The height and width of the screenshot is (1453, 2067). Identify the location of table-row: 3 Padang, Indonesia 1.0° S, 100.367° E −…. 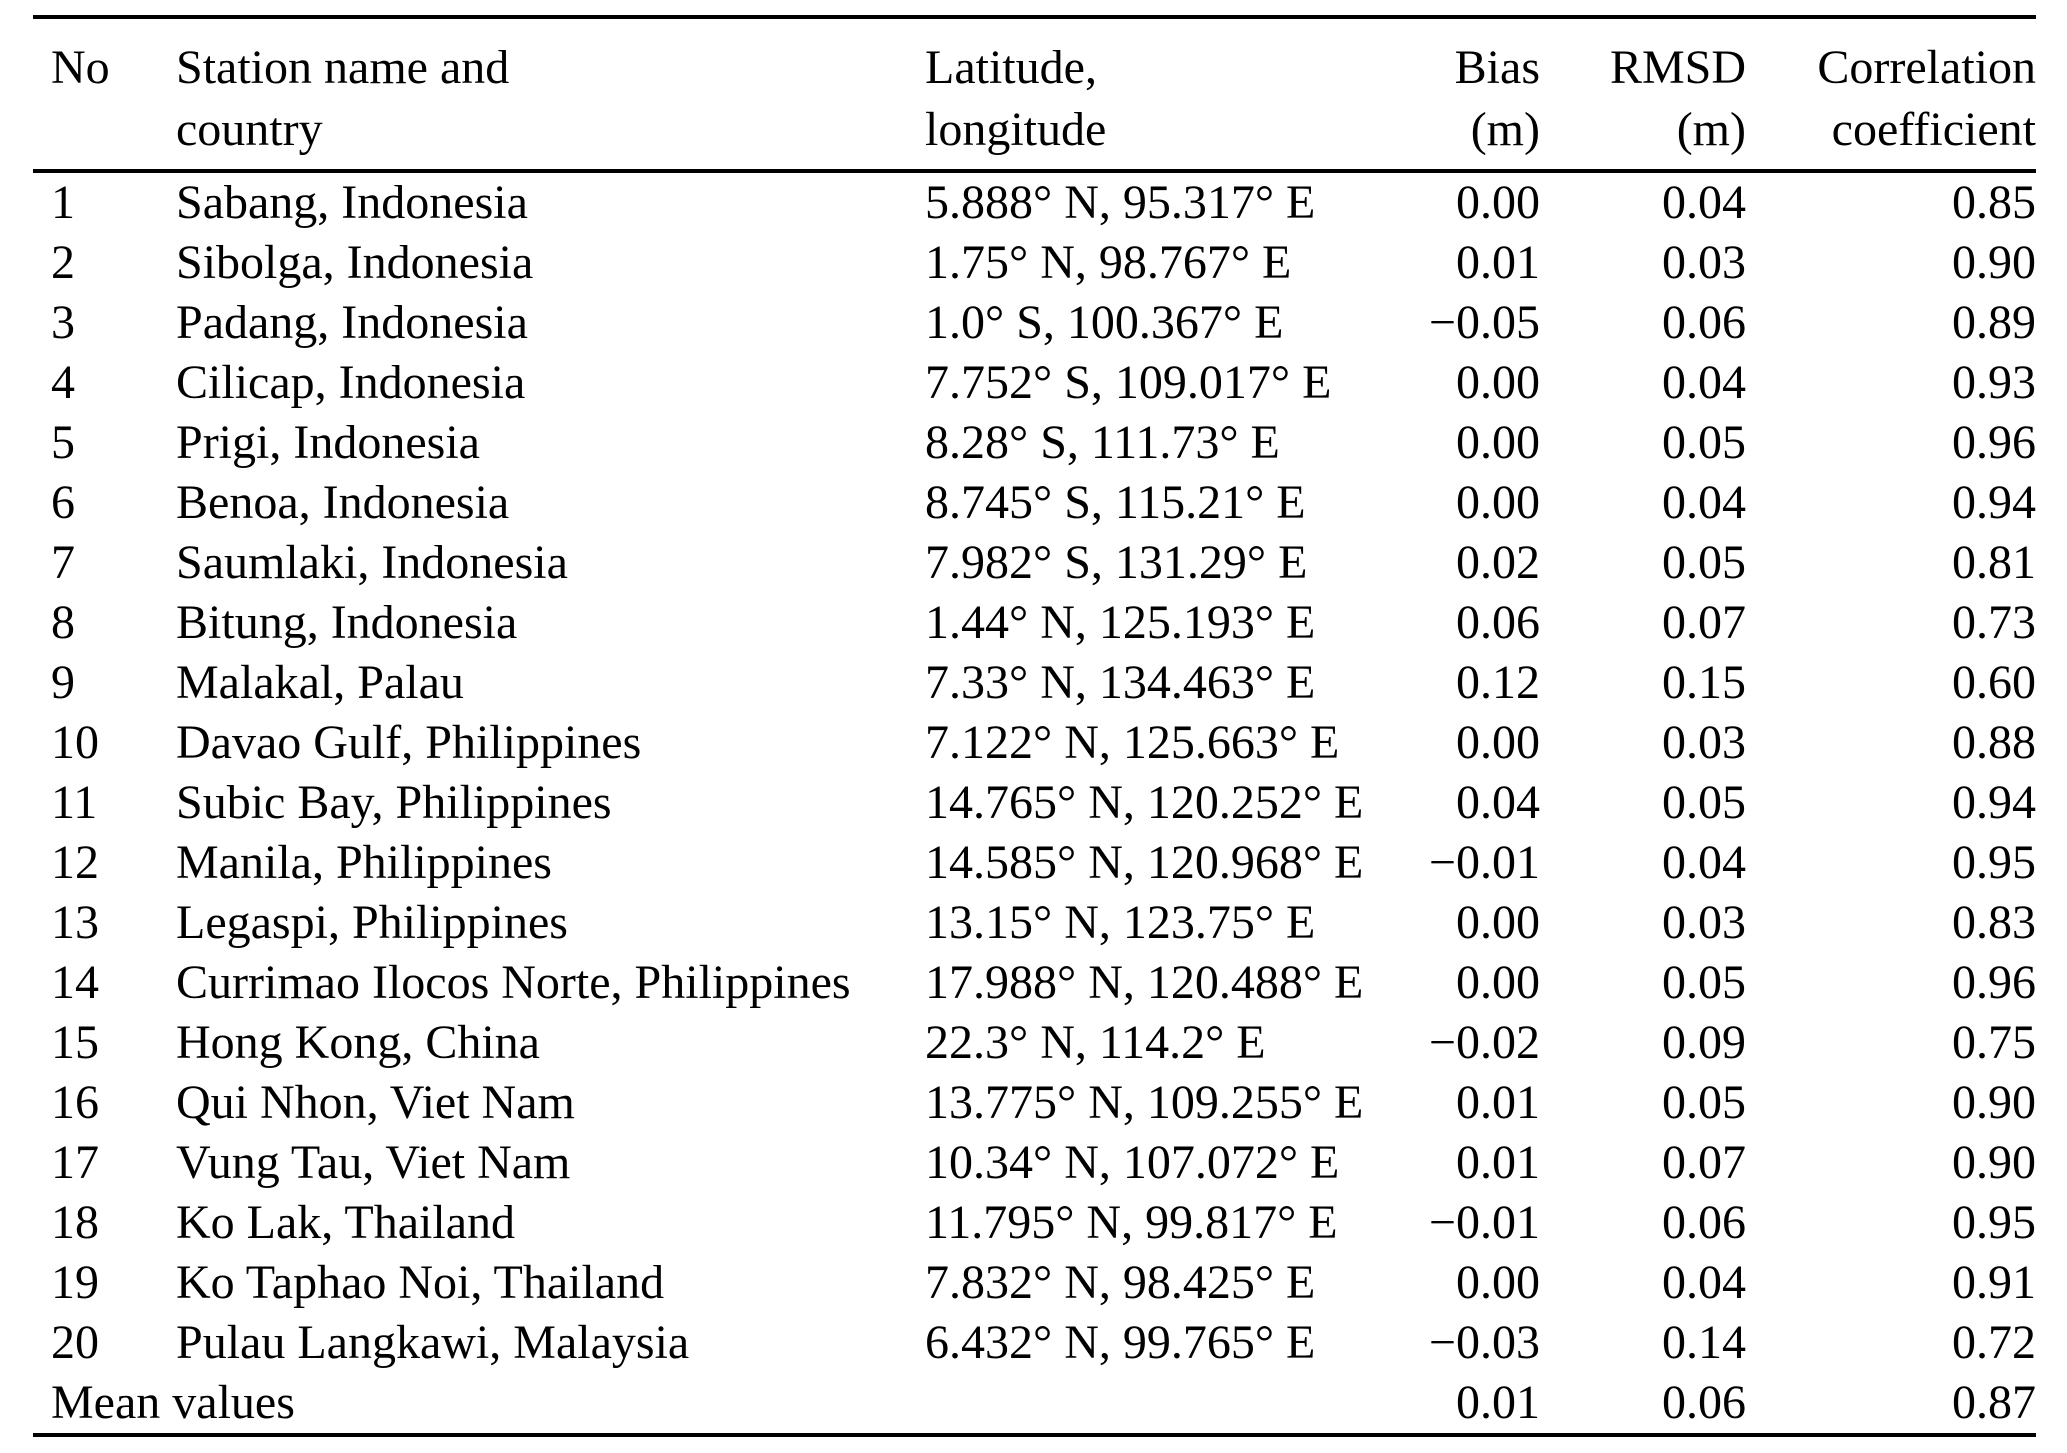
(1034, 323).